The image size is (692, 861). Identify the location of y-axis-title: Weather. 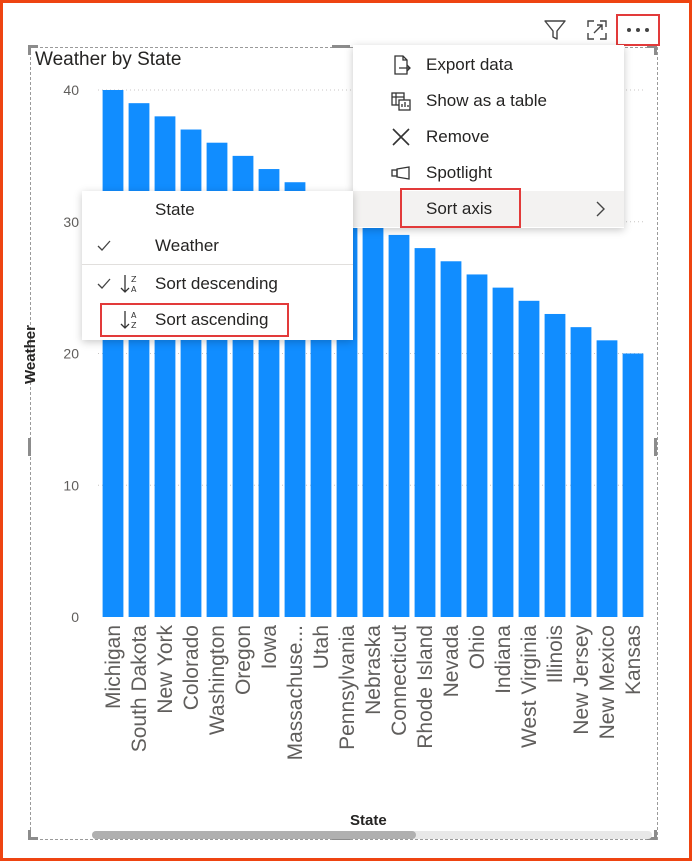
(30, 354).